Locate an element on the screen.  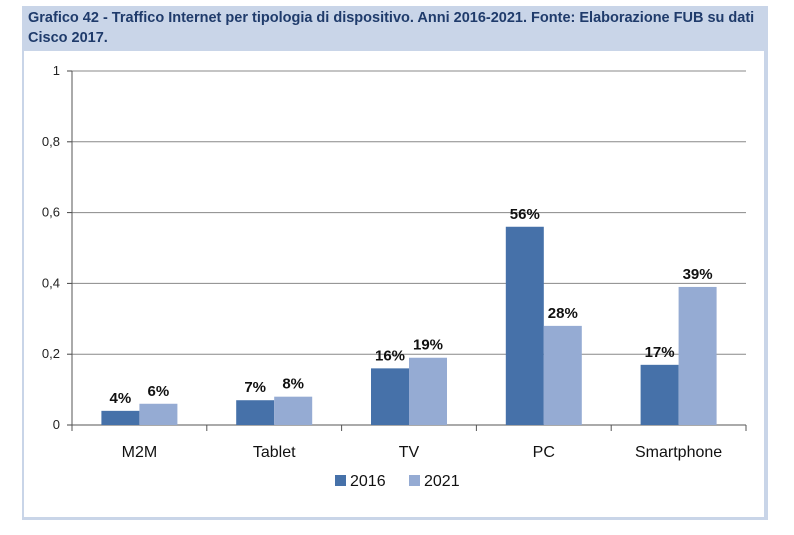
category-label: TV is located at coordinates (409, 452).